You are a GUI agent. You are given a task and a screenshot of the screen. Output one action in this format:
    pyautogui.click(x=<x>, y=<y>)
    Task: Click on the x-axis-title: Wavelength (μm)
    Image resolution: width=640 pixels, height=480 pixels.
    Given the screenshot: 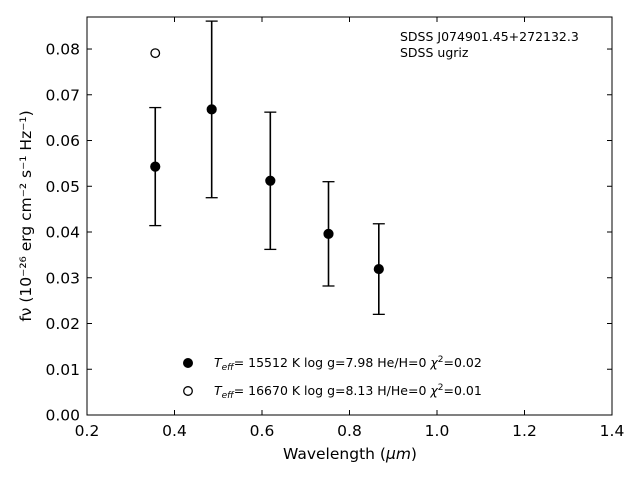 What is the action you would take?
    pyautogui.click(x=350, y=454)
    